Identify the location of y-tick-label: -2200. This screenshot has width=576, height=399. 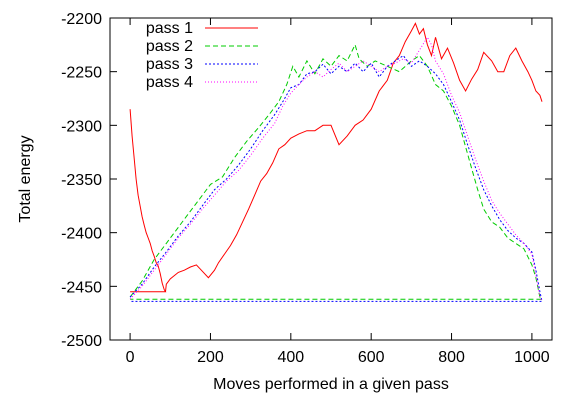
(81, 19).